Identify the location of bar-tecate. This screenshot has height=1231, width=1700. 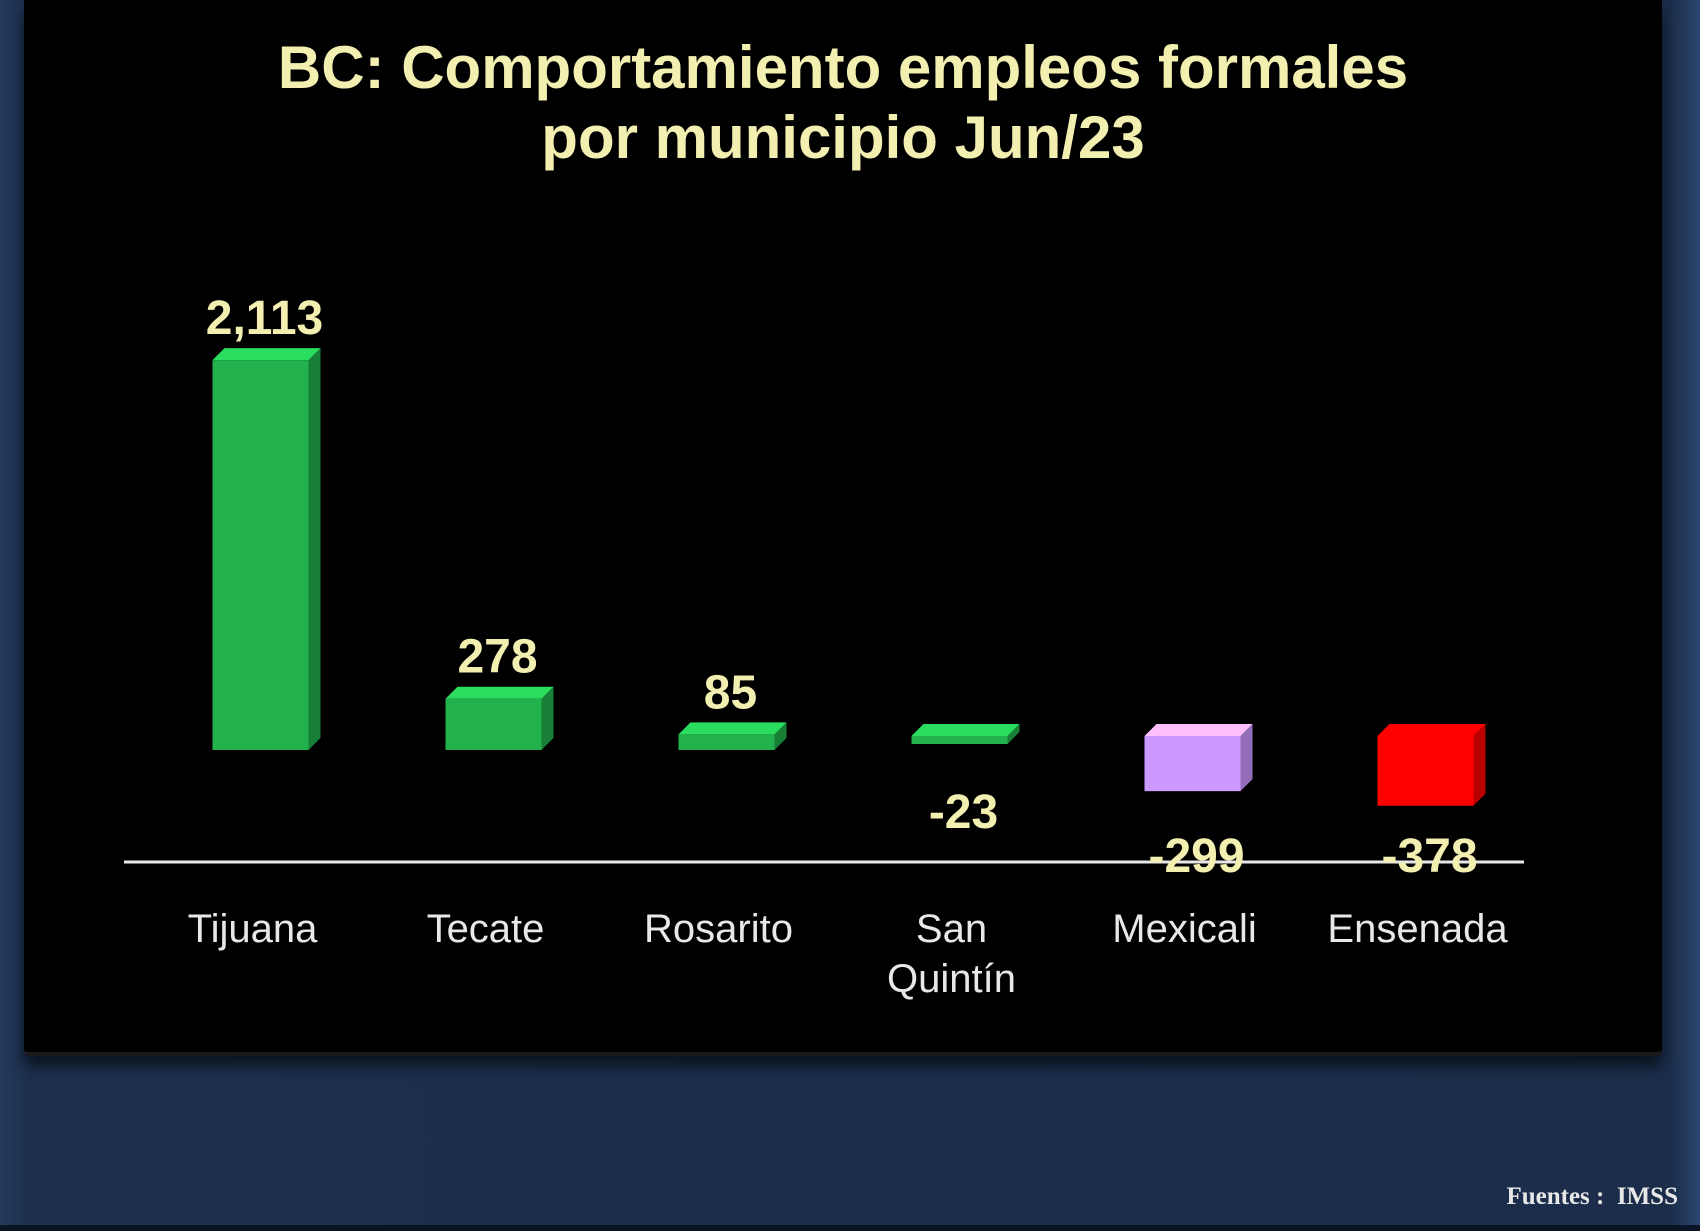
(493, 724).